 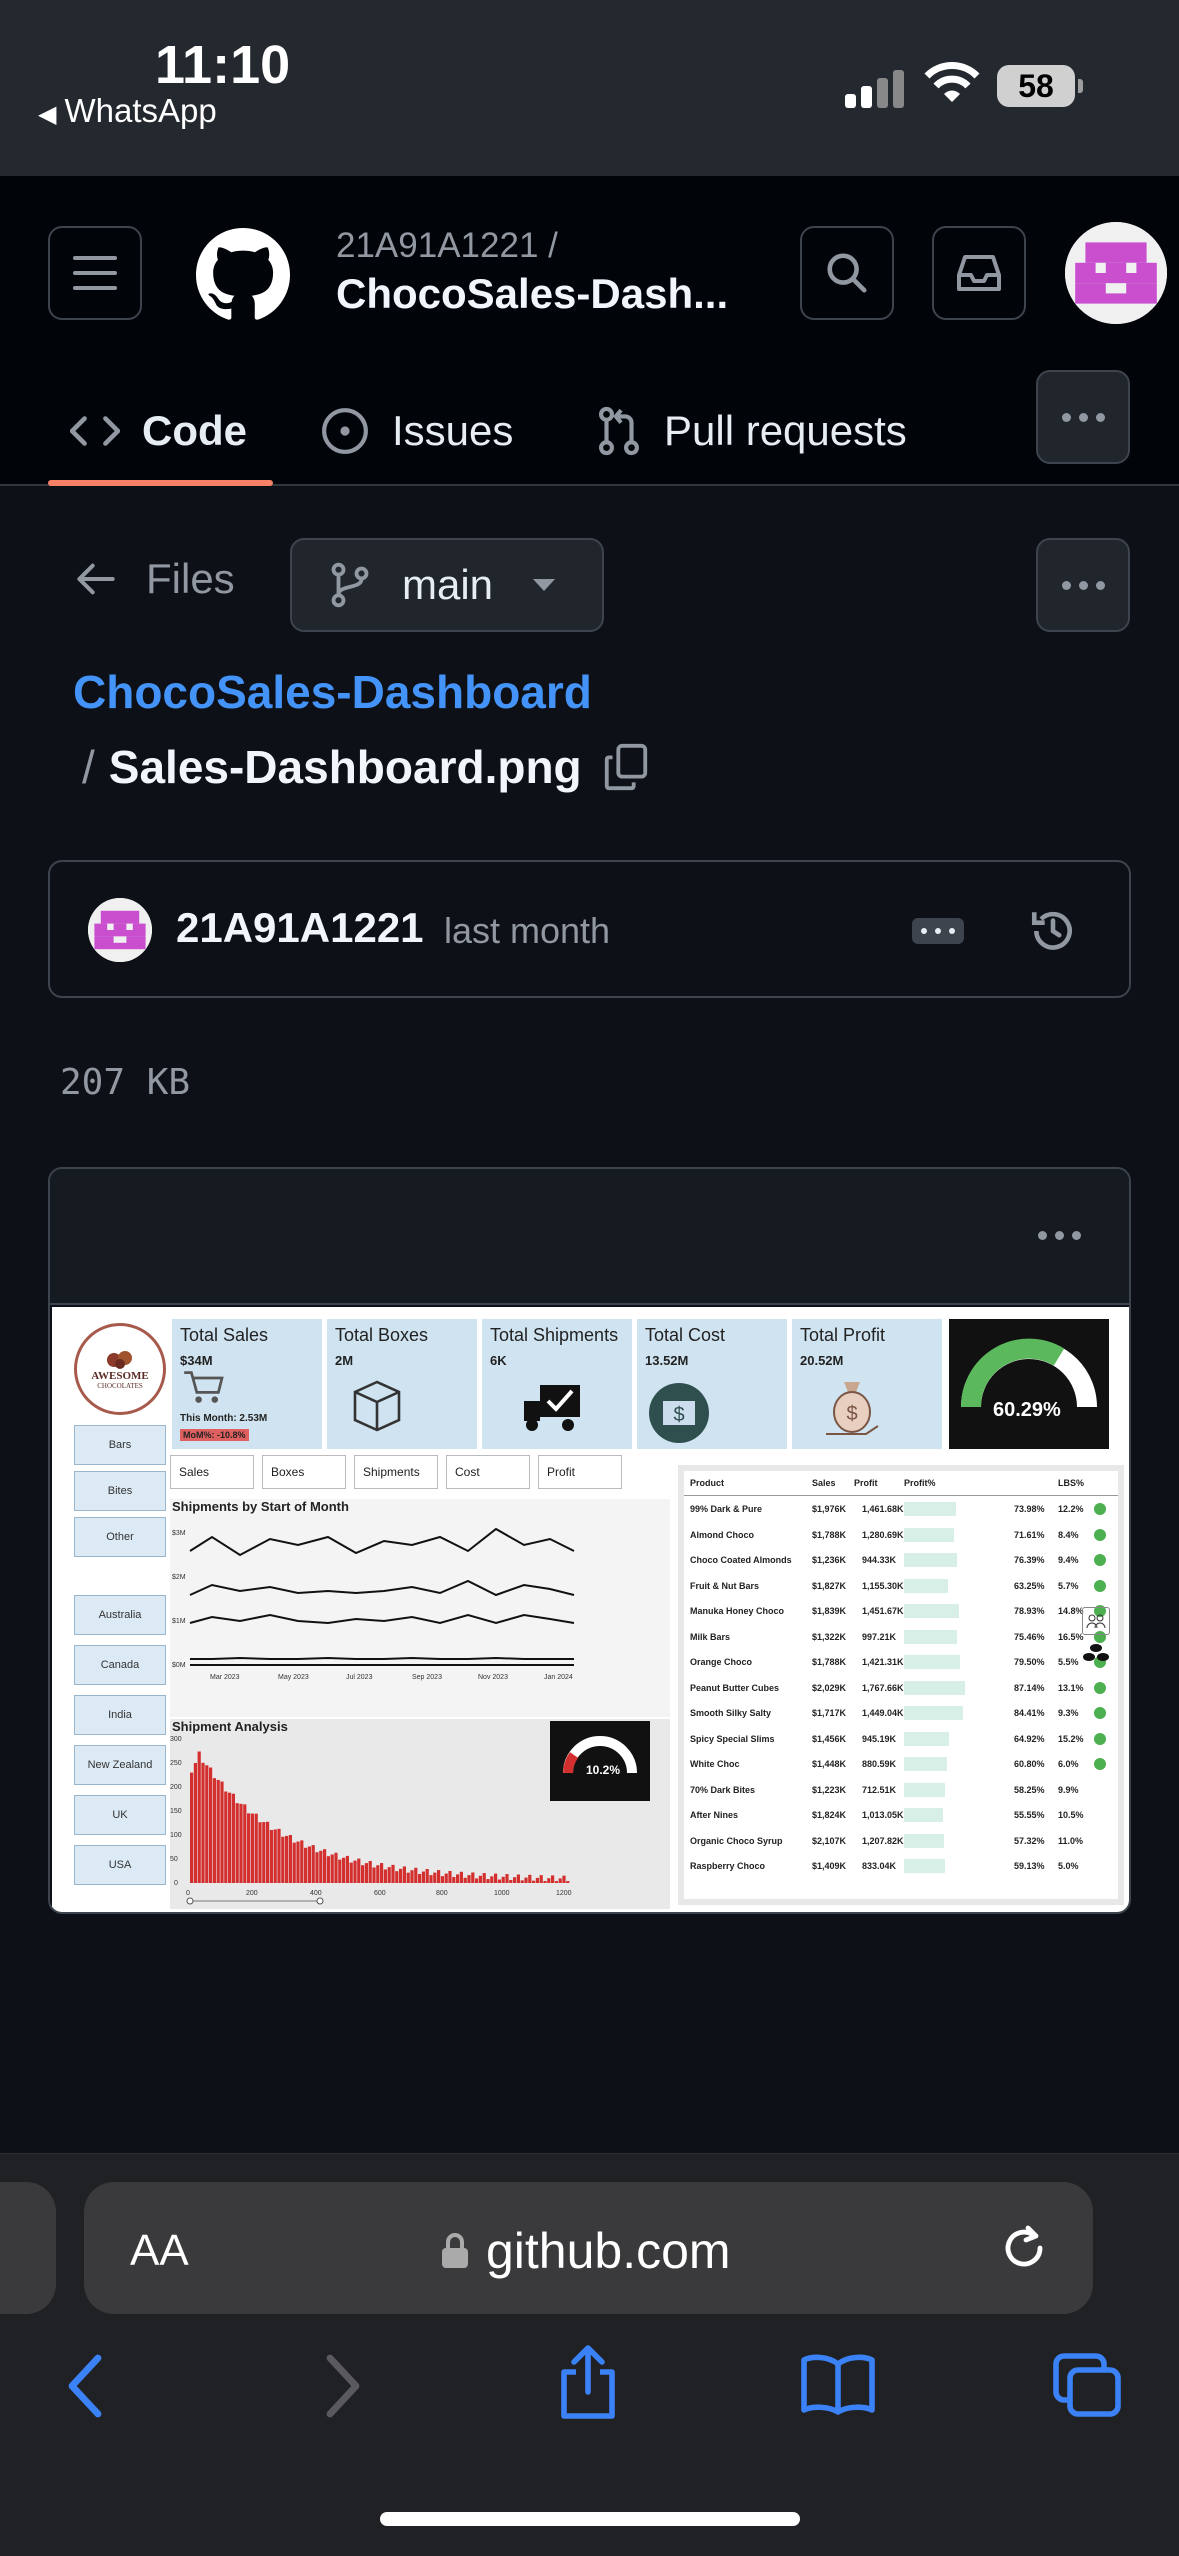 What do you see at coordinates (920, 1483) in the screenshot?
I see `table-header: Profit%` at bounding box center [920, 1483].